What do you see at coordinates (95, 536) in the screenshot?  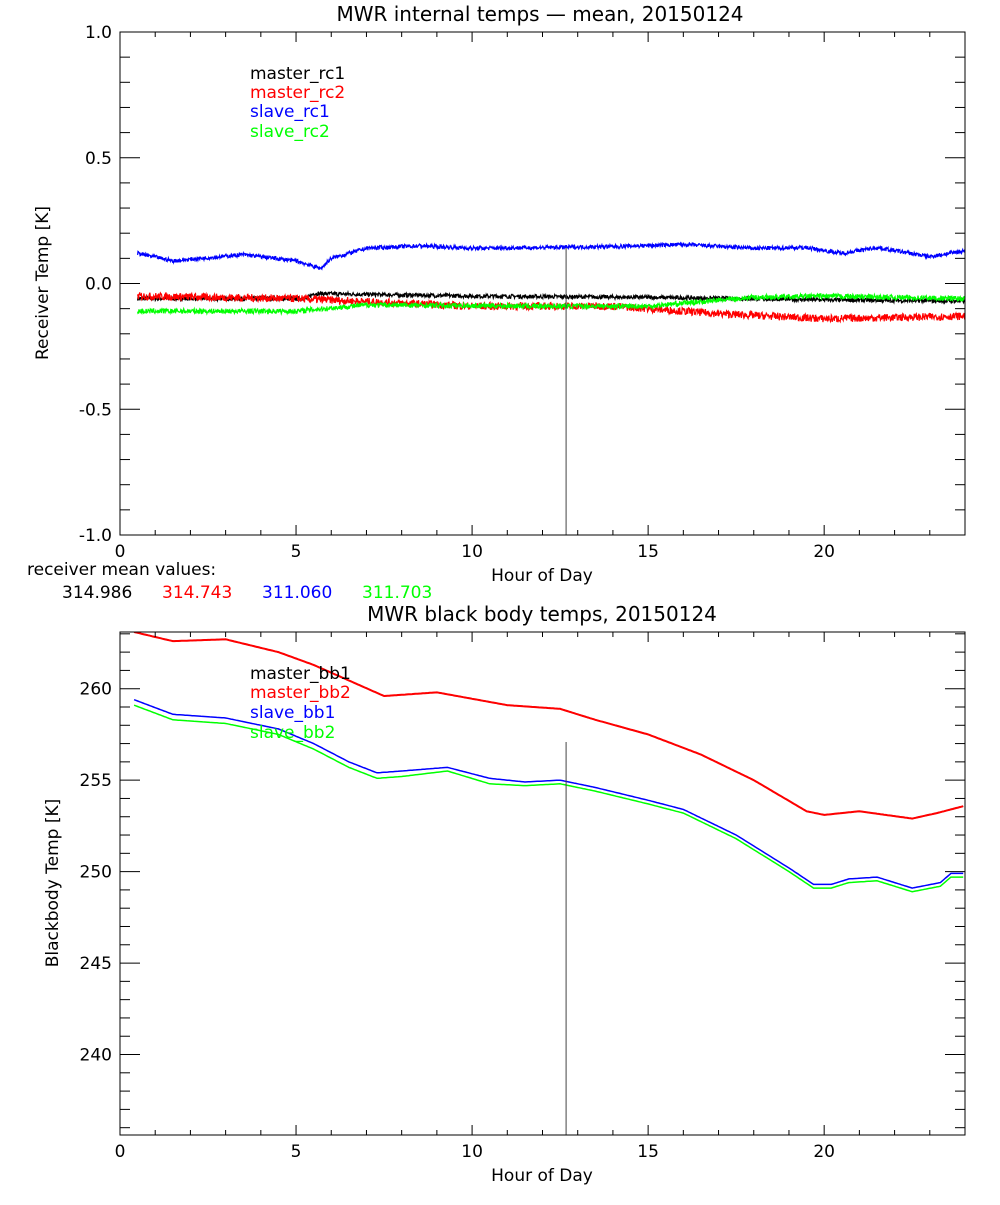 I see `y-tick-label: -1.0` at bounding box center [95, 536].